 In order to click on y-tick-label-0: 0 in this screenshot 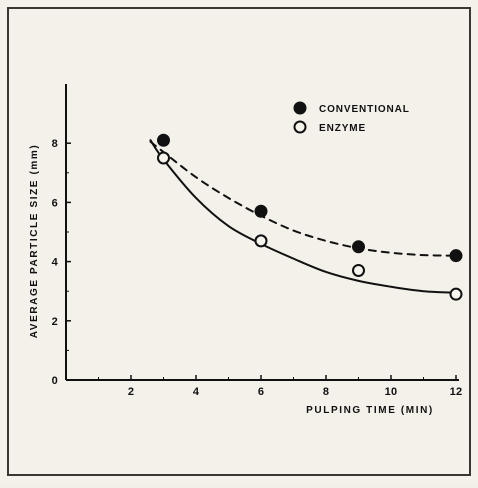, I will do `click(55, 381)`.